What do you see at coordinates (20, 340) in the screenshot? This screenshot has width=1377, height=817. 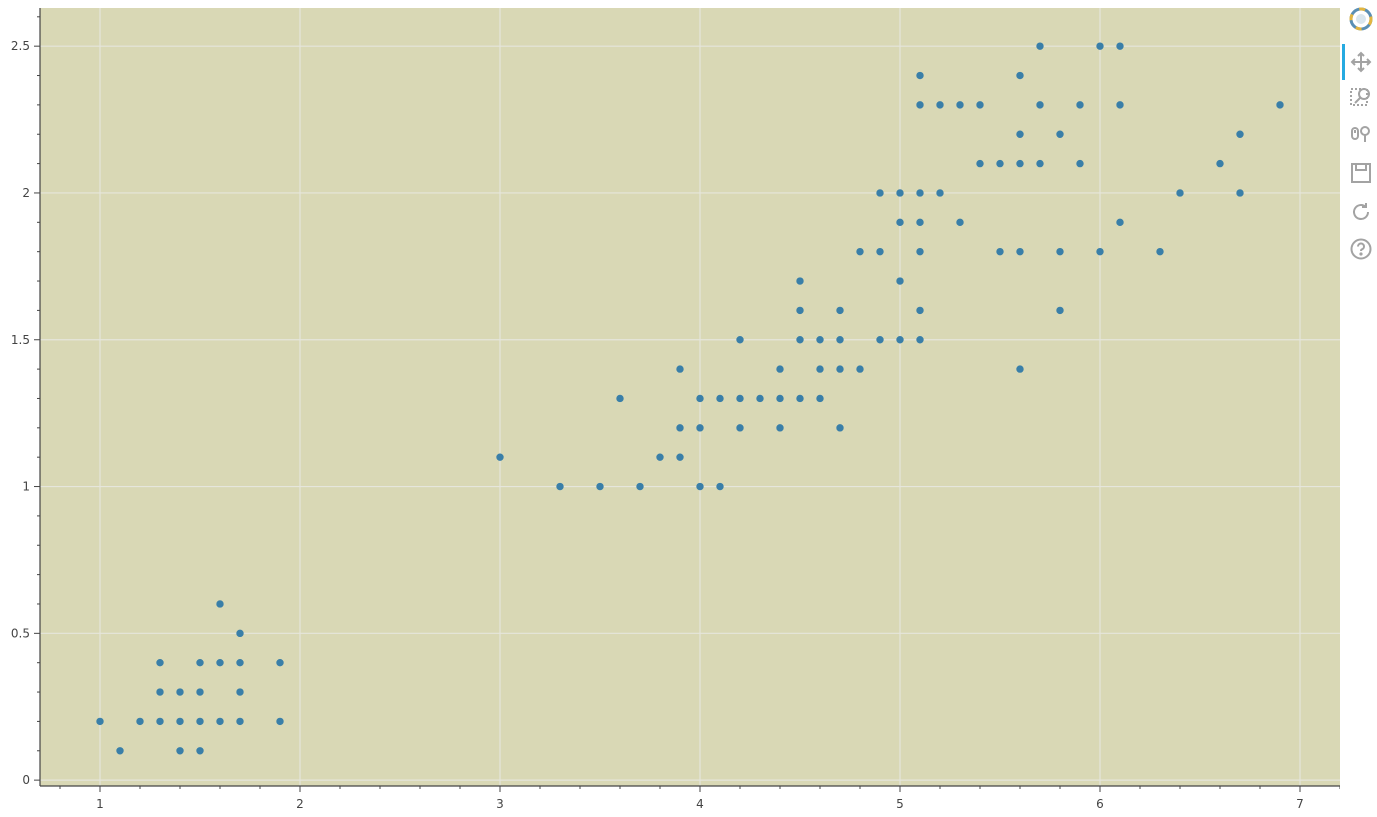 I see `y-tick-label: 1.5` at bounding box center [20, 340].